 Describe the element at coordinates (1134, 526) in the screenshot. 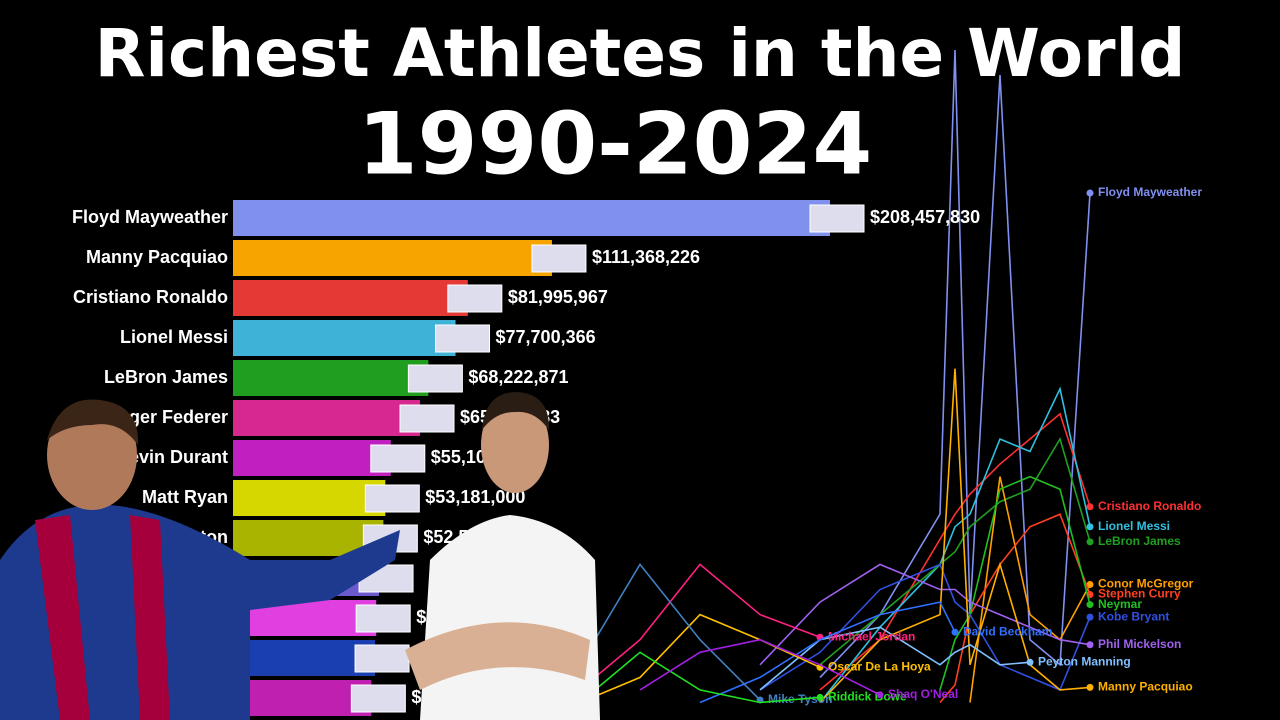

I see `legend-label: Lionel Messi` at that location.